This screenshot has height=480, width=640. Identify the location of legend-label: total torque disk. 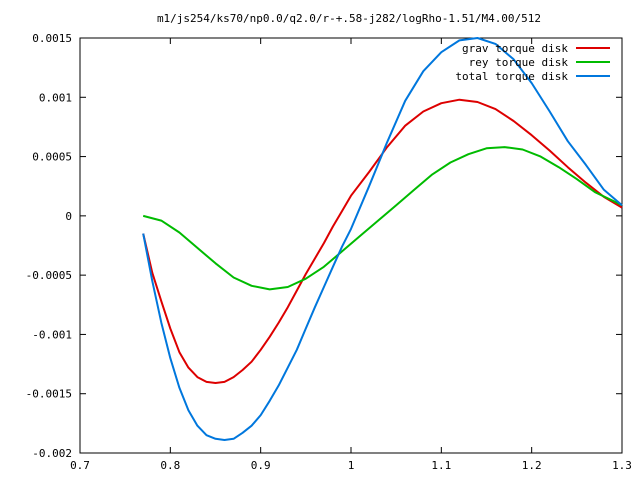
(511, 76).